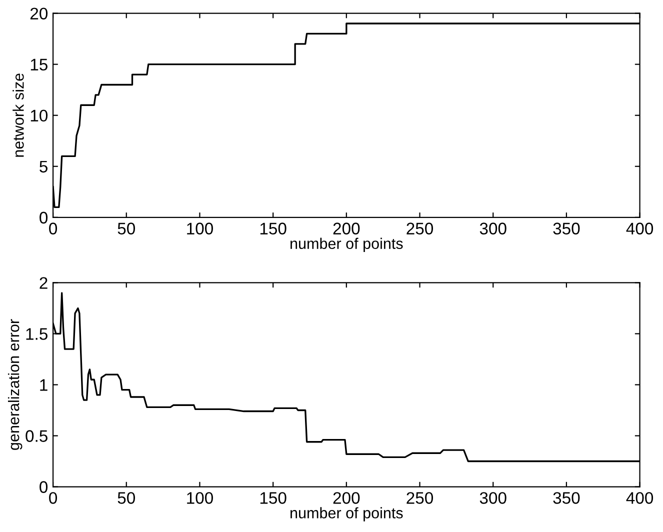  What do you see at coordinates (37, 334) in the screenshot?
I see `y-tick-label: 1.5` at bounding box center [37, 334].